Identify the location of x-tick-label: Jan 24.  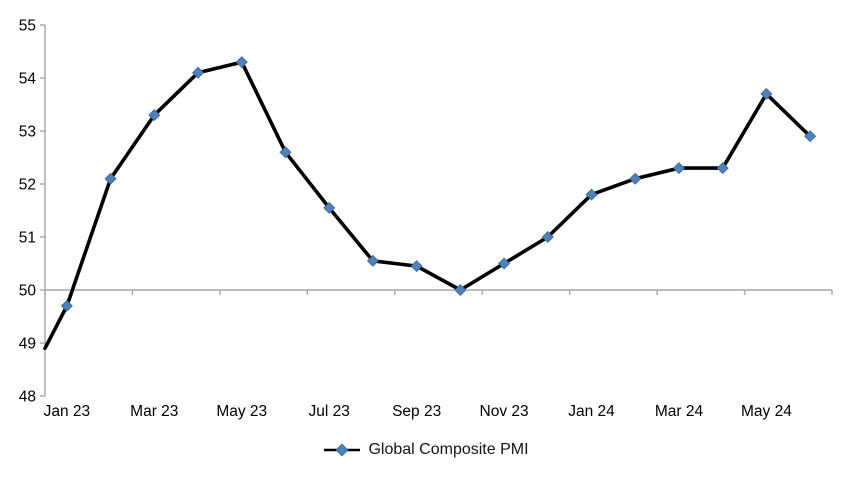
(591, 411).